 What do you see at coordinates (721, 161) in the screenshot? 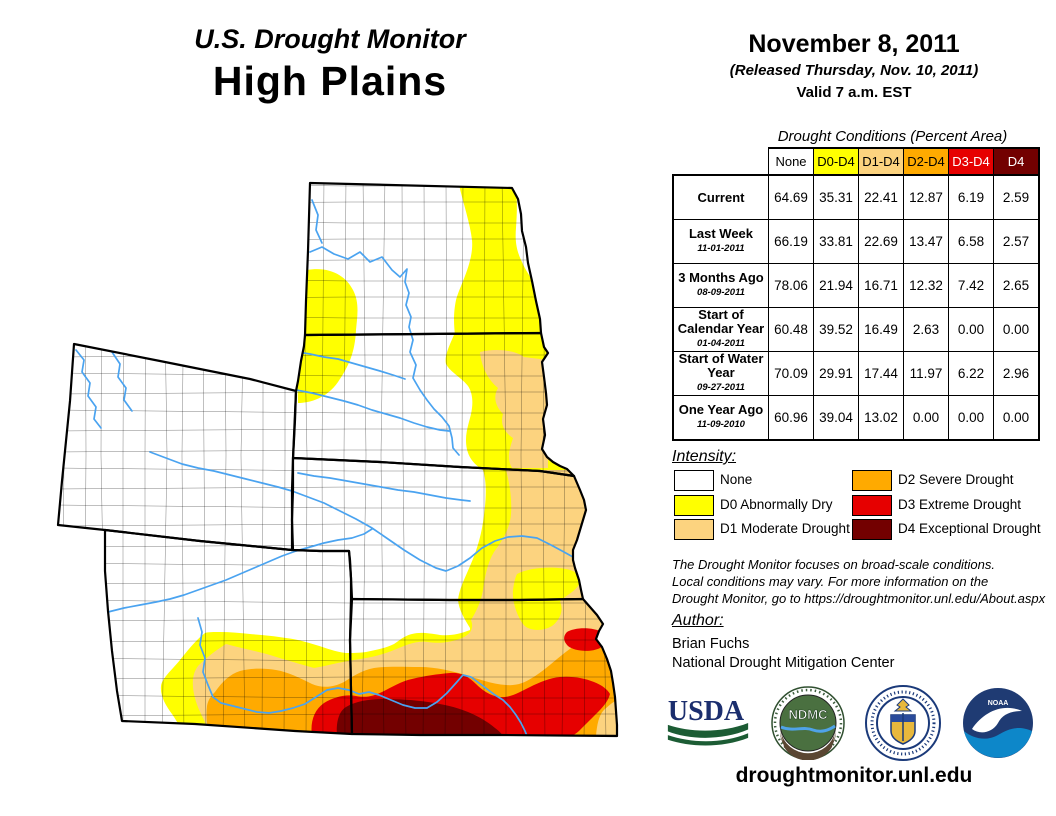
I see `table-corner-cell` at bounding box center [721, 161].